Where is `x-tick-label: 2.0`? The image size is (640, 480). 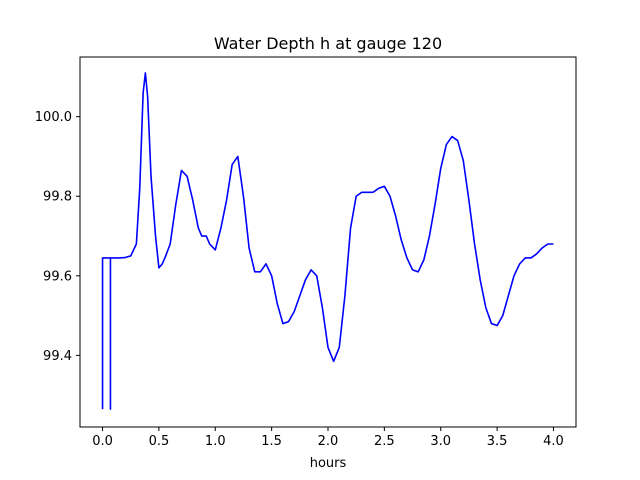
x-tick-label: 2.0 is located at coordinates (328, 441).